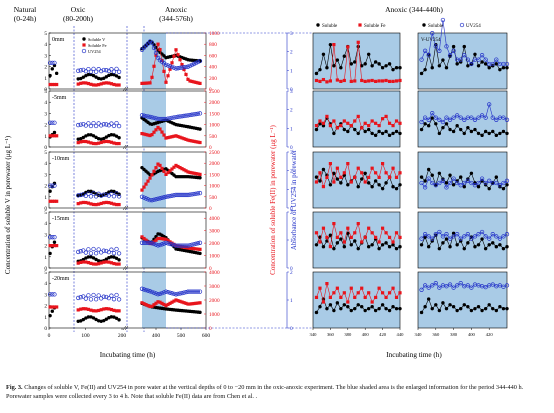 This screenshot has width=554, height=413. Describe the element at coordinates (52, 311) in the screenshot. I see `v-natural-point` at that location.